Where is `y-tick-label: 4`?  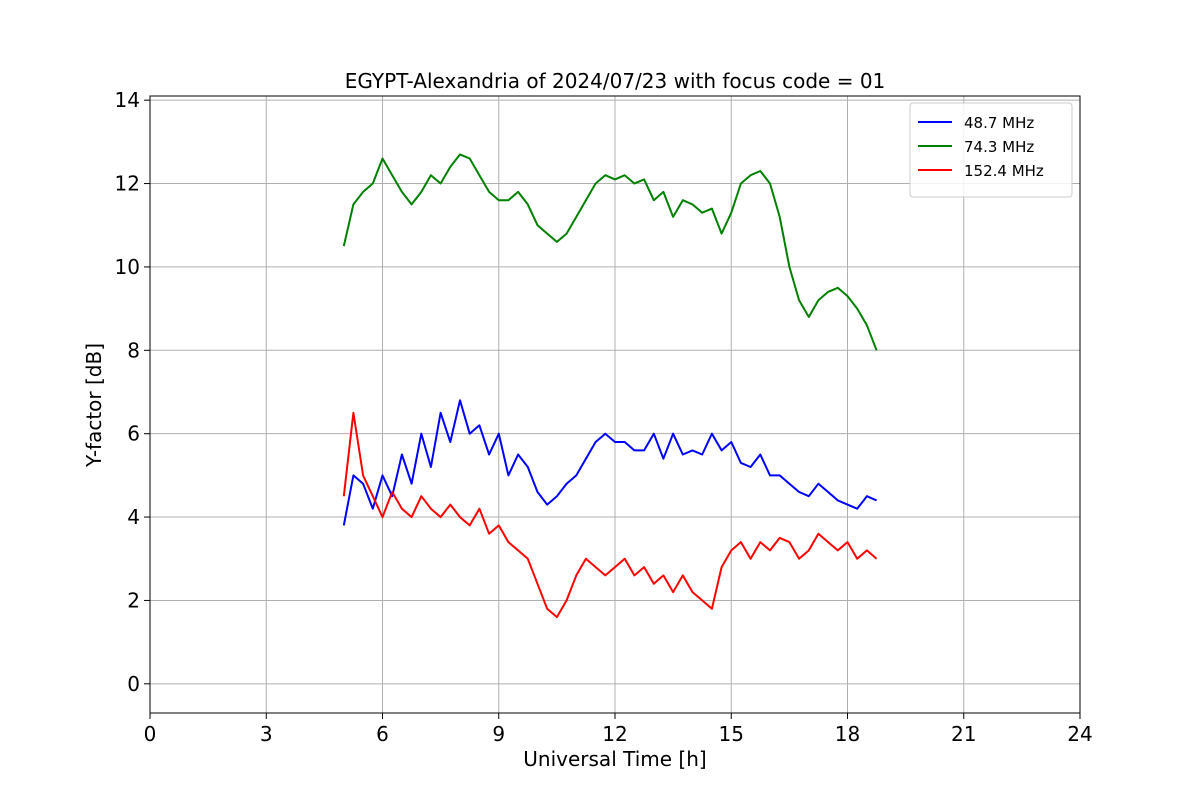
y-tick-label: 4 is located at coordinates (133, 517).